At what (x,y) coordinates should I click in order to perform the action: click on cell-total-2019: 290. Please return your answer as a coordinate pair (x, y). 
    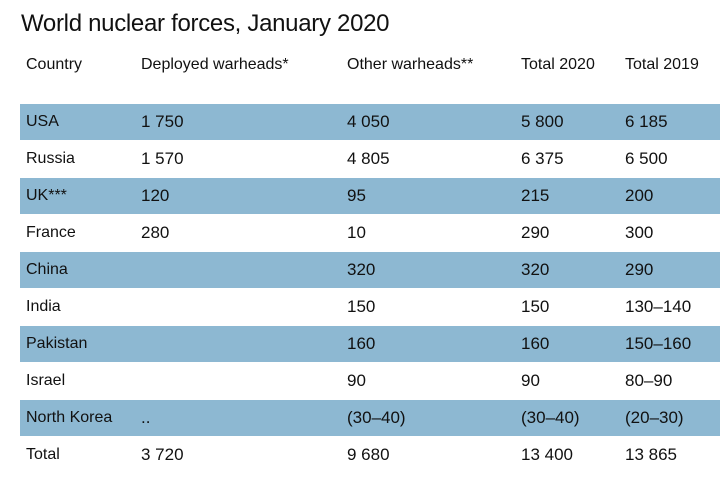
    Looking at the image, I should click on (669, 270).